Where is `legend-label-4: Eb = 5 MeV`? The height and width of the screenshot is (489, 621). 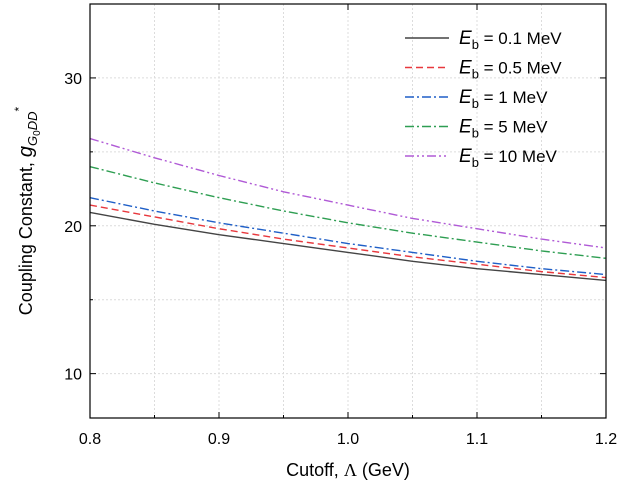 legend-label-4: Eb = 5 MeV is located at coordinates (503, 129).